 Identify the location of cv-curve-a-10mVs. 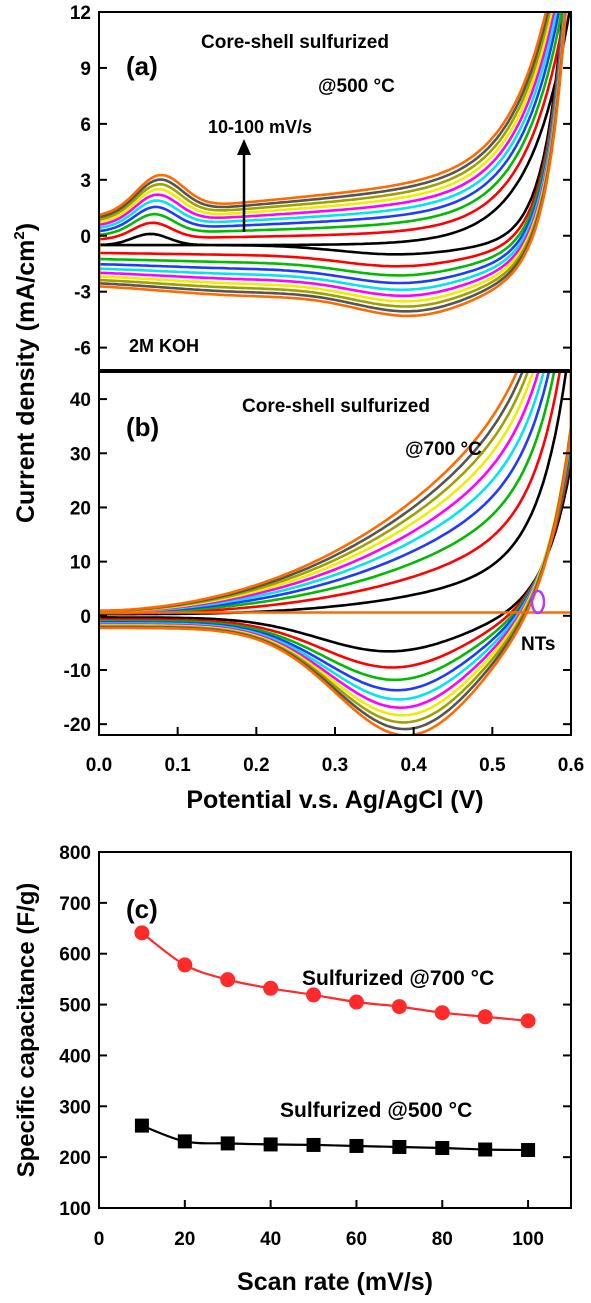
(335, 134).